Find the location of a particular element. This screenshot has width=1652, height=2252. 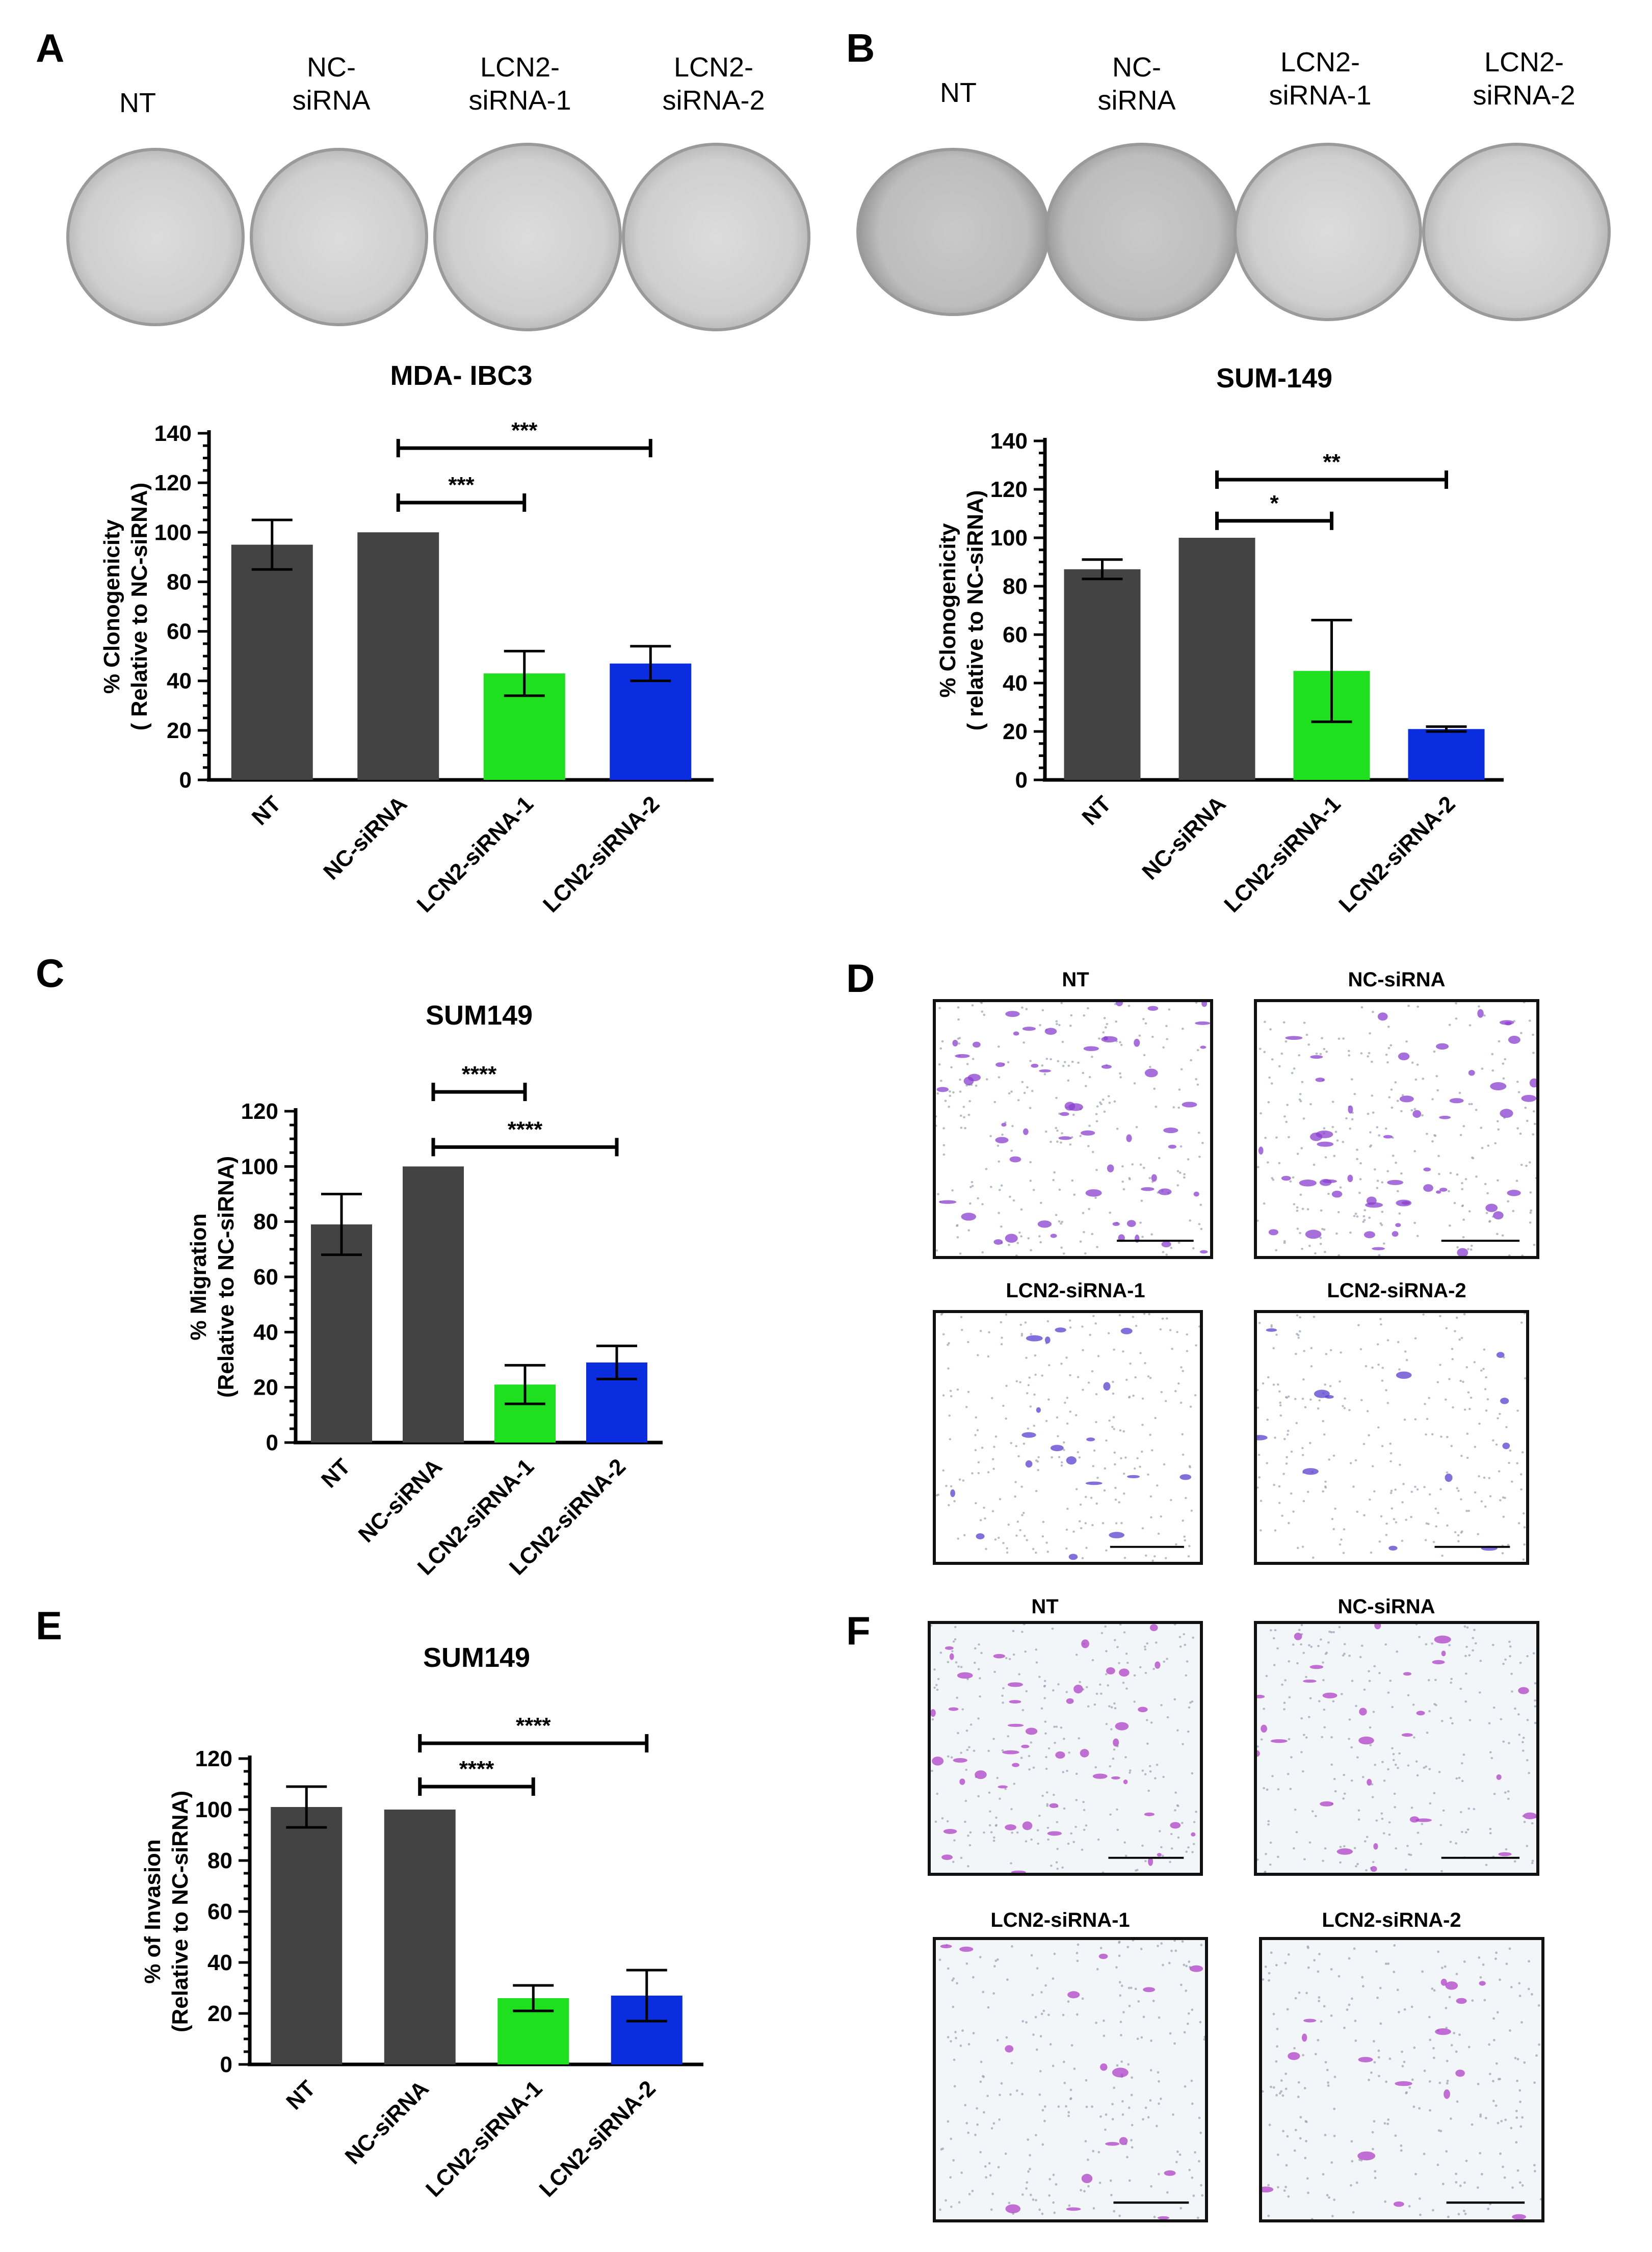

significance-label: ** is located at coordinates (1332, 463).